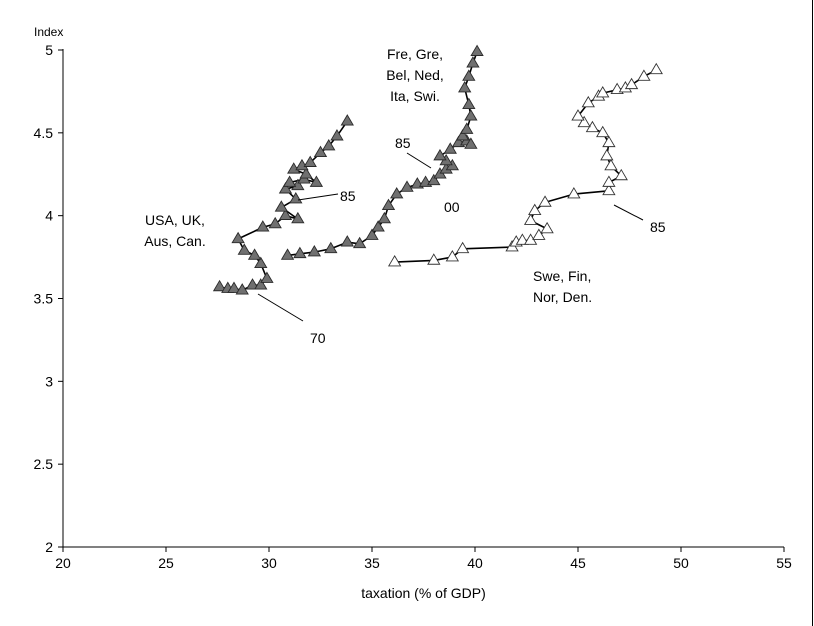 The height and width of the screenshot is (626, 814). What do you see at coordinates (174, 241) in the screenshot?
I see `series-label: Aus, Can.` at bounding box center [174, 241].